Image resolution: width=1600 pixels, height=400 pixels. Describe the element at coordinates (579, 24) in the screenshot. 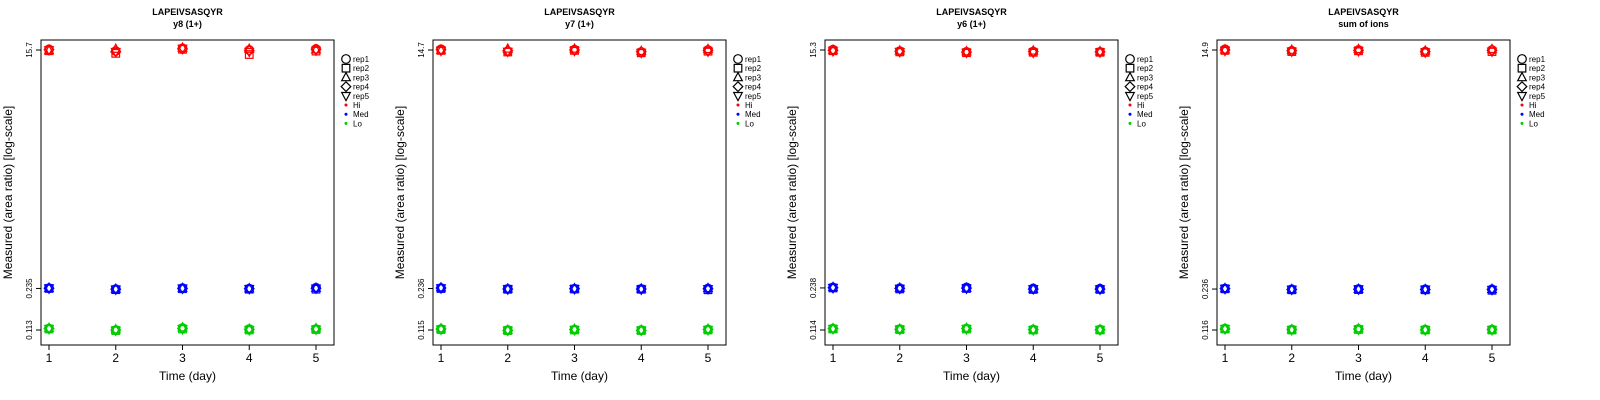

I see `chart-subtitle: y7 (1+)` at that location.